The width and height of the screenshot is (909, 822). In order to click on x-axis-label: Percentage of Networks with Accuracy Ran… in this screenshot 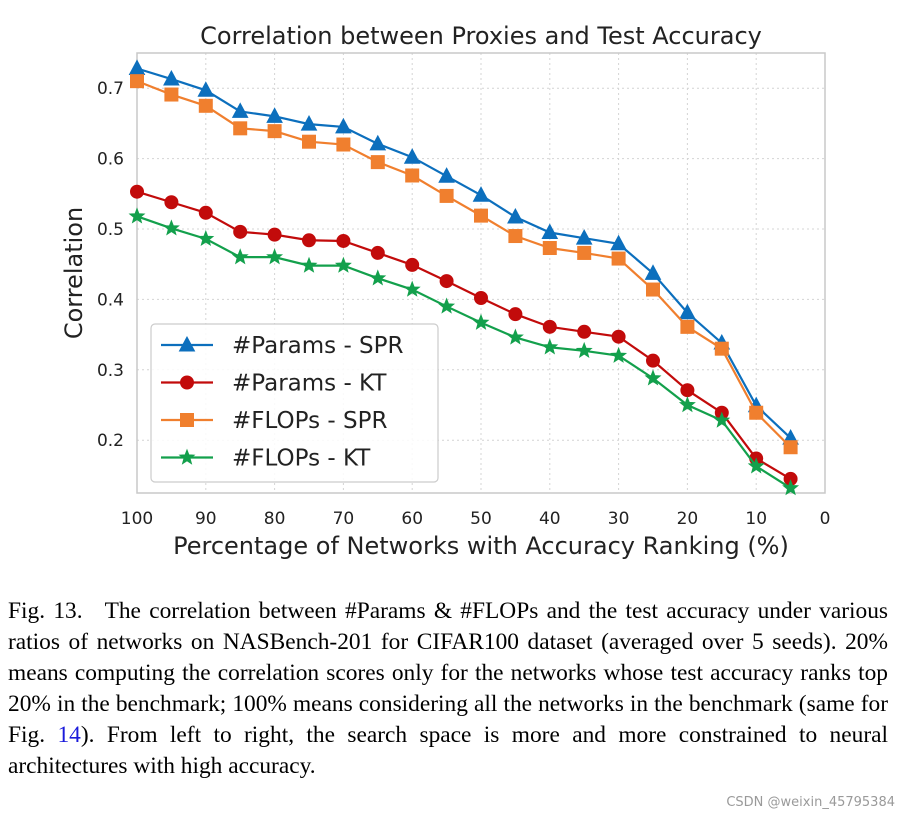, I will do `click(481, 546)`.